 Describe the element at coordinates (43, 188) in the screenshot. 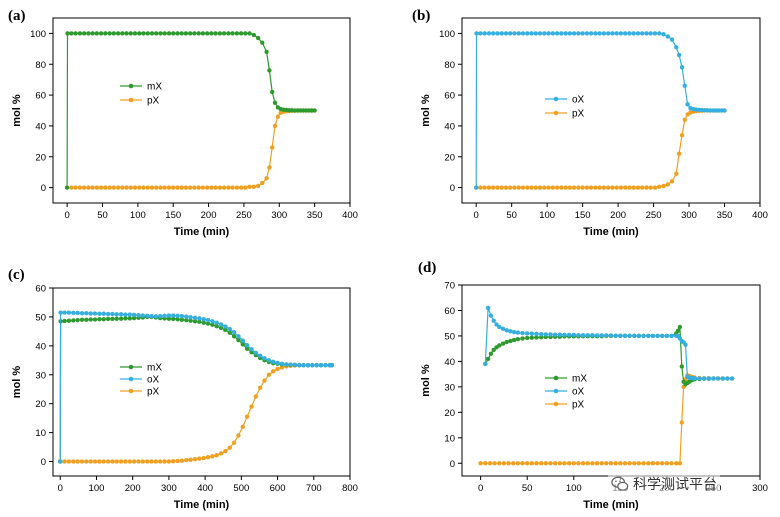

I see `y-tick-label: 0` at that location.